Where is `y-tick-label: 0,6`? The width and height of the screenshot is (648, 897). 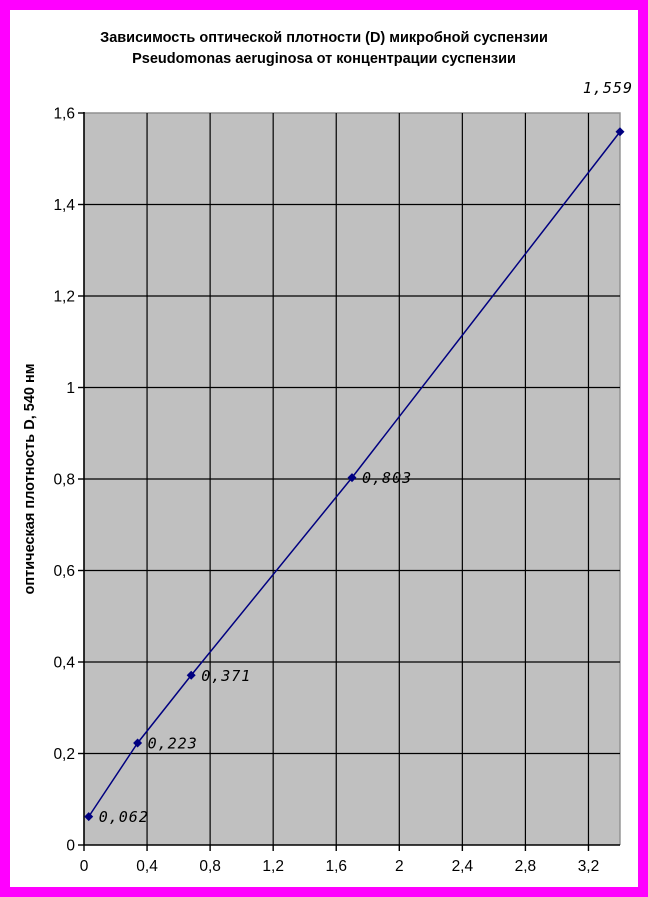 y-tick-label: 0,6 is located at coordinates (64, 571).